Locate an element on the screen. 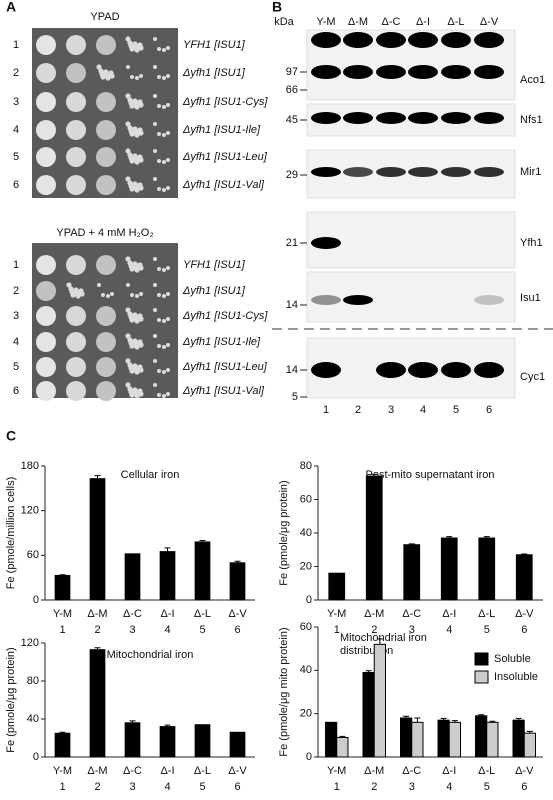  lane-number: 2 is located at coordinates (358, 410).